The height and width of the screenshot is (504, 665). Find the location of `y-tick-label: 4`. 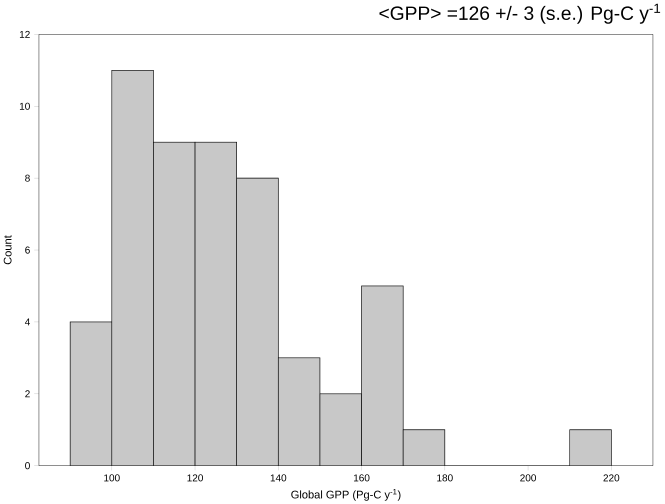

y-tick-label: 4 is located at coordinates (27, 322).